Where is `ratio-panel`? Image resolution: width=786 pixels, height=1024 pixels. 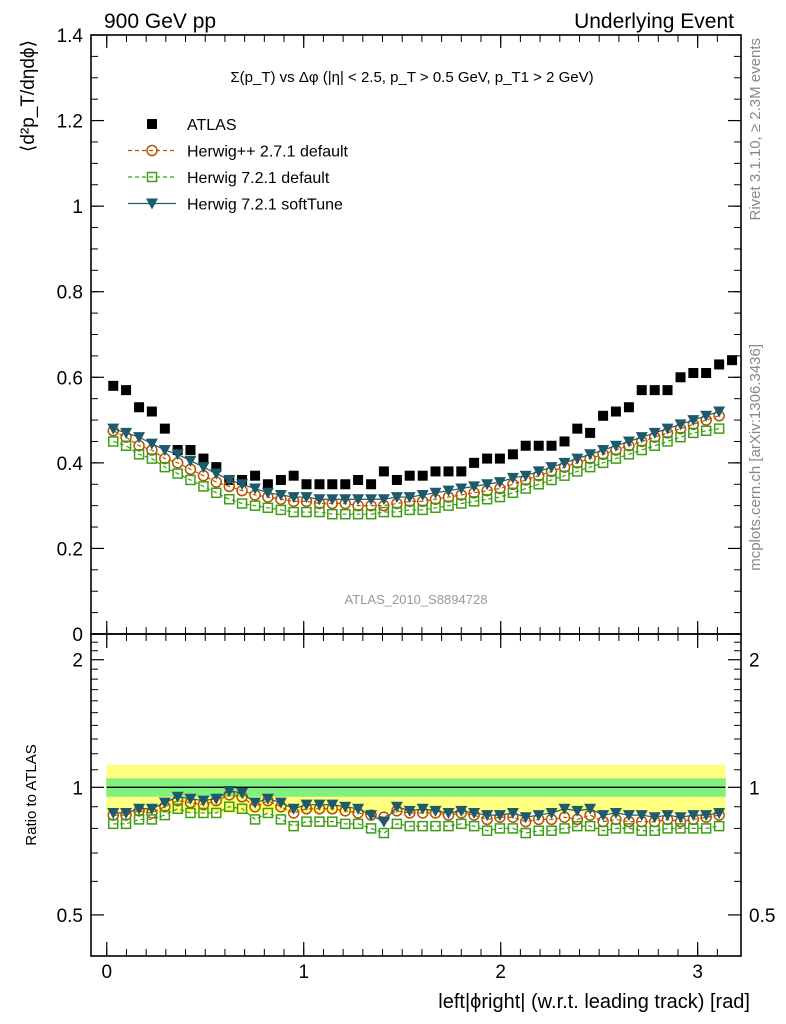
ratio-panel is located at coordinates (416, 788).